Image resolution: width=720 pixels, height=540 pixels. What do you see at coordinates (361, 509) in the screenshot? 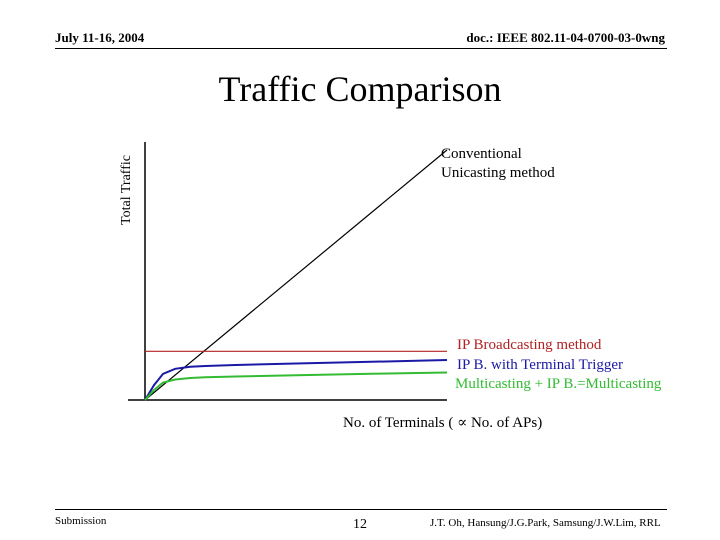
I see `footer-rule` at bounding box center [361, 509].